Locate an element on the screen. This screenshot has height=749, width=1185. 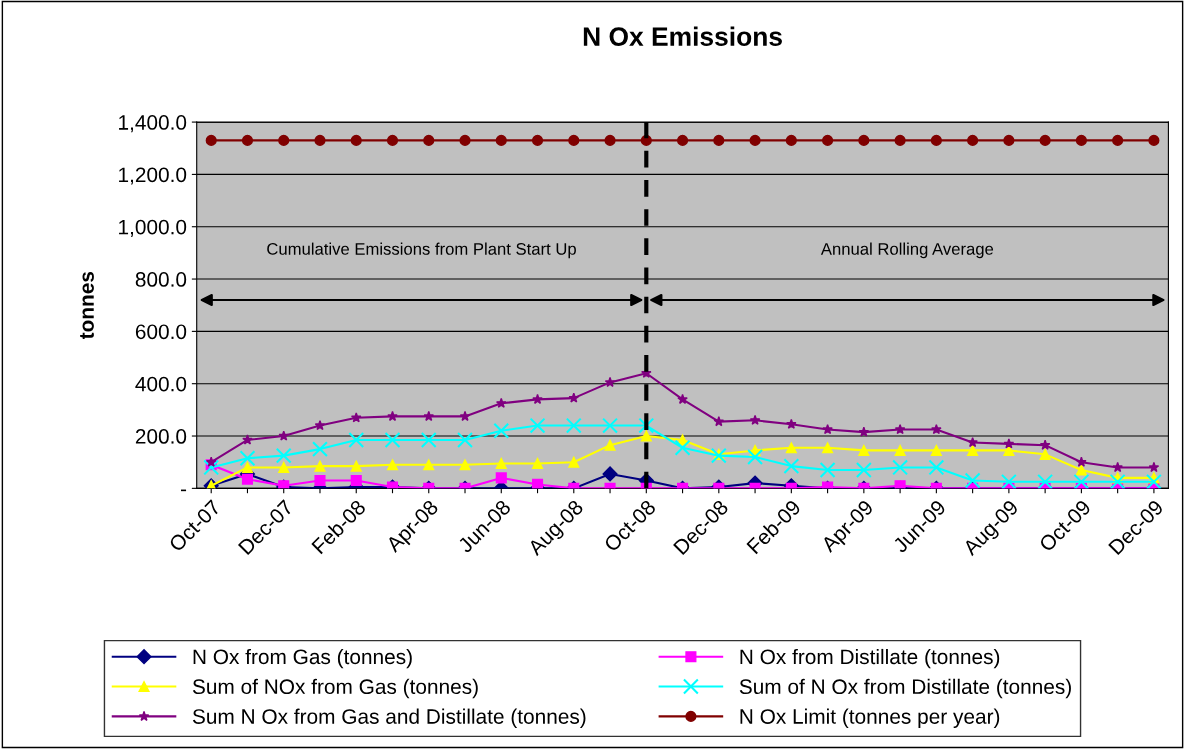
legend-label: Sum N Ox from Gas and Distillate (tonnes) is located at coordinates (389, 718).